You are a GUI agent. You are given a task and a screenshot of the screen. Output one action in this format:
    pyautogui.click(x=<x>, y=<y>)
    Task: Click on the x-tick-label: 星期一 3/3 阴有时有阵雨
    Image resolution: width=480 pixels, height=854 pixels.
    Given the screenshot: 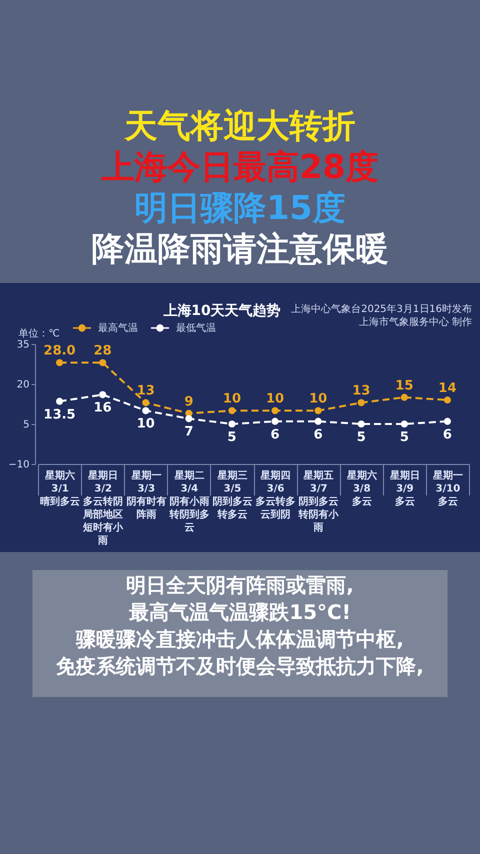 What is the action you would take?
    pyautogui.click(x=146, y=495)
    